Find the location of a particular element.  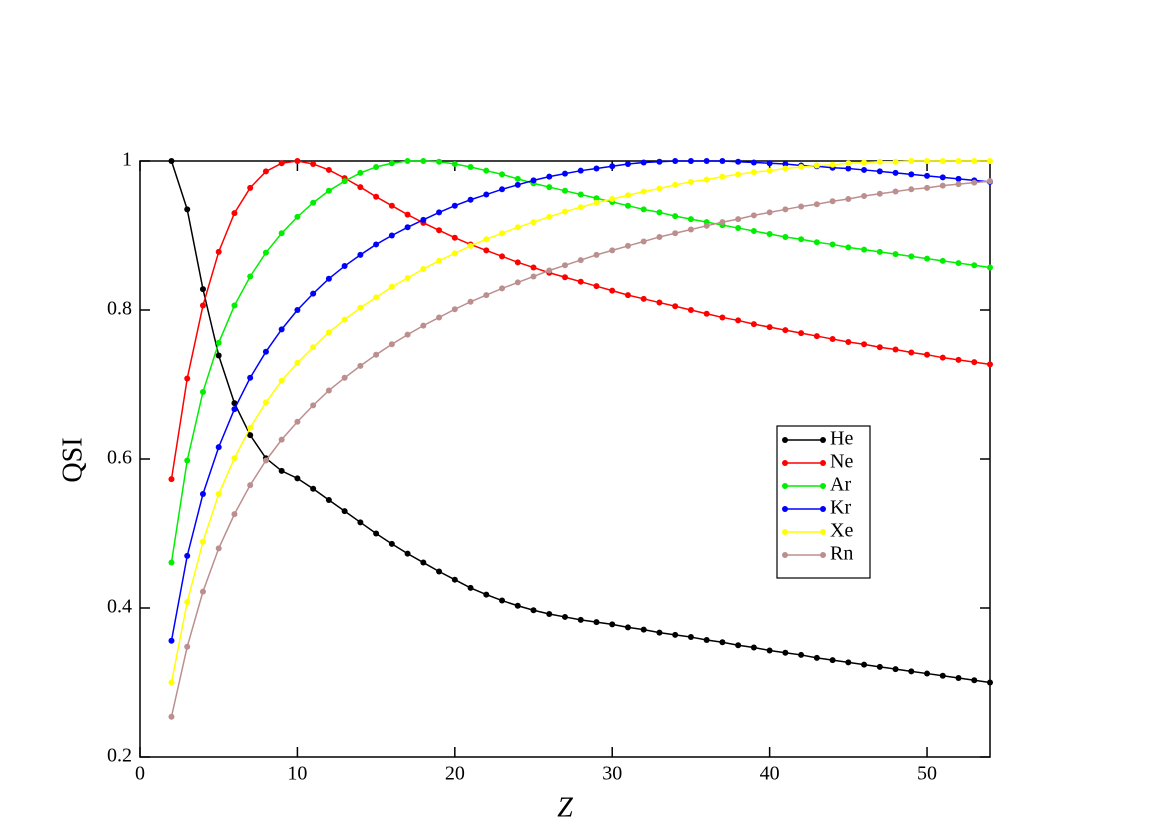

x-axis-label: Z is located at coordinates (565, 807).